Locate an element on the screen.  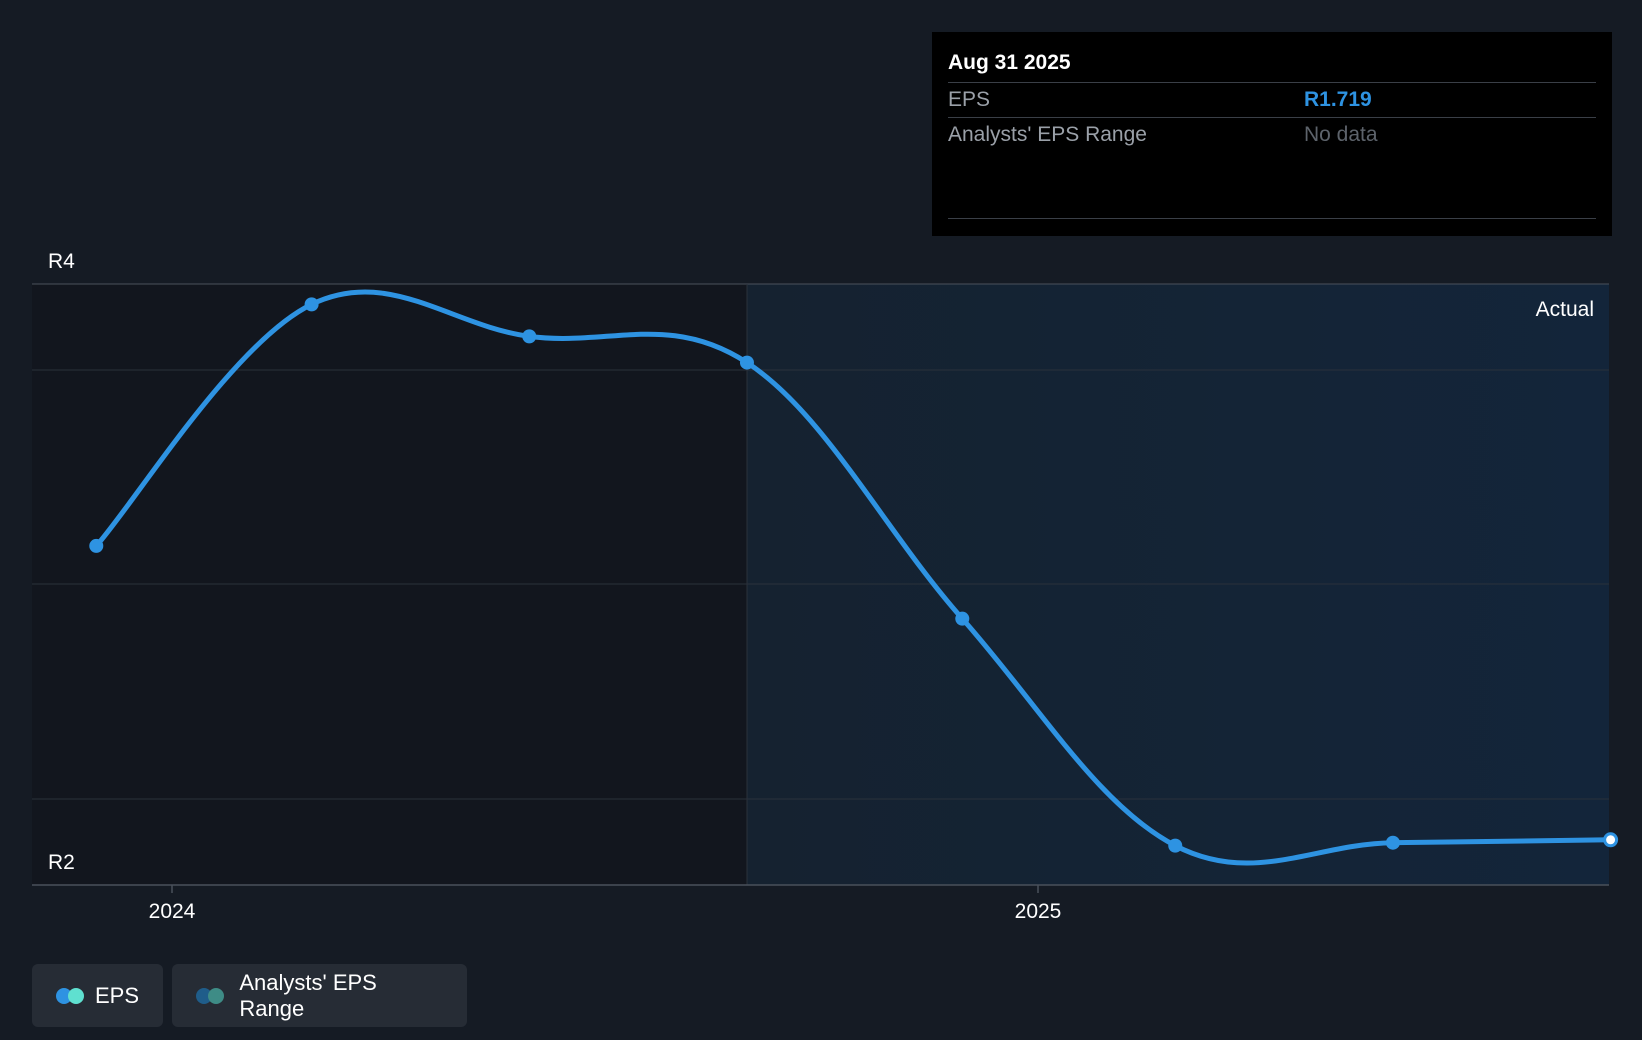
x-tick-label: 2024 is located at coordinates (172, 911).